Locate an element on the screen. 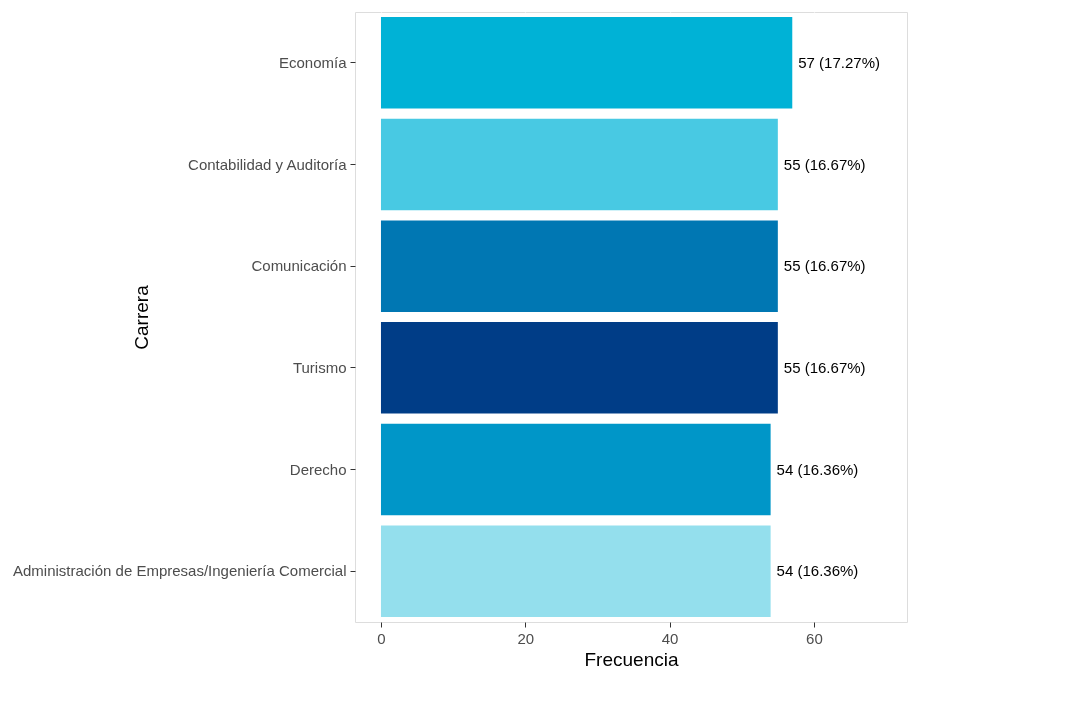 The height and width of the screenshot is (710, 1066). y-tick-label: Contabilidad y Auditoría is located at coordinates (268, 164).